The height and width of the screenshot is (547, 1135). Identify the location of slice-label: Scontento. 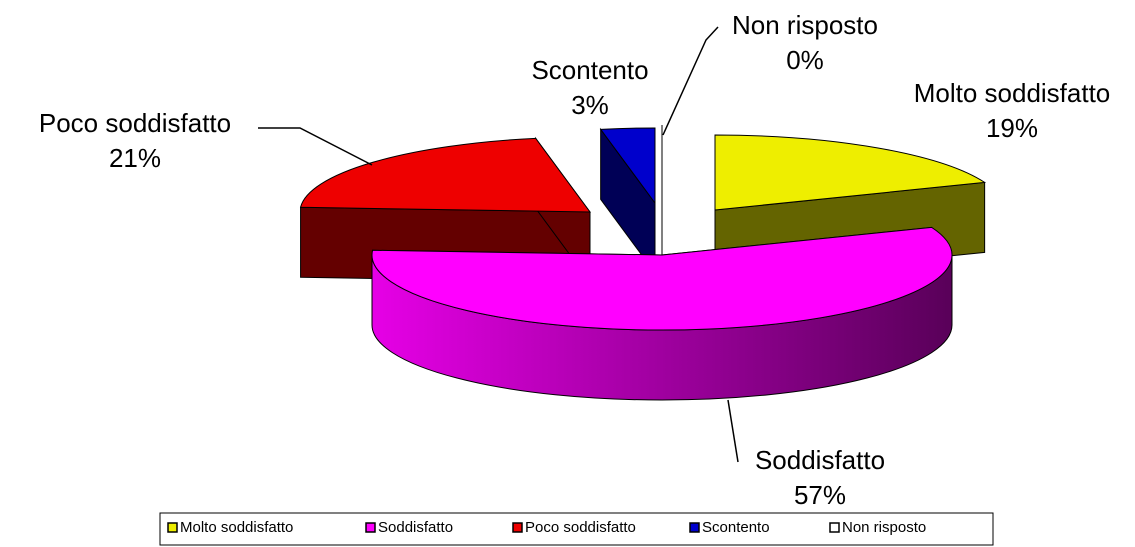
(589, 70).